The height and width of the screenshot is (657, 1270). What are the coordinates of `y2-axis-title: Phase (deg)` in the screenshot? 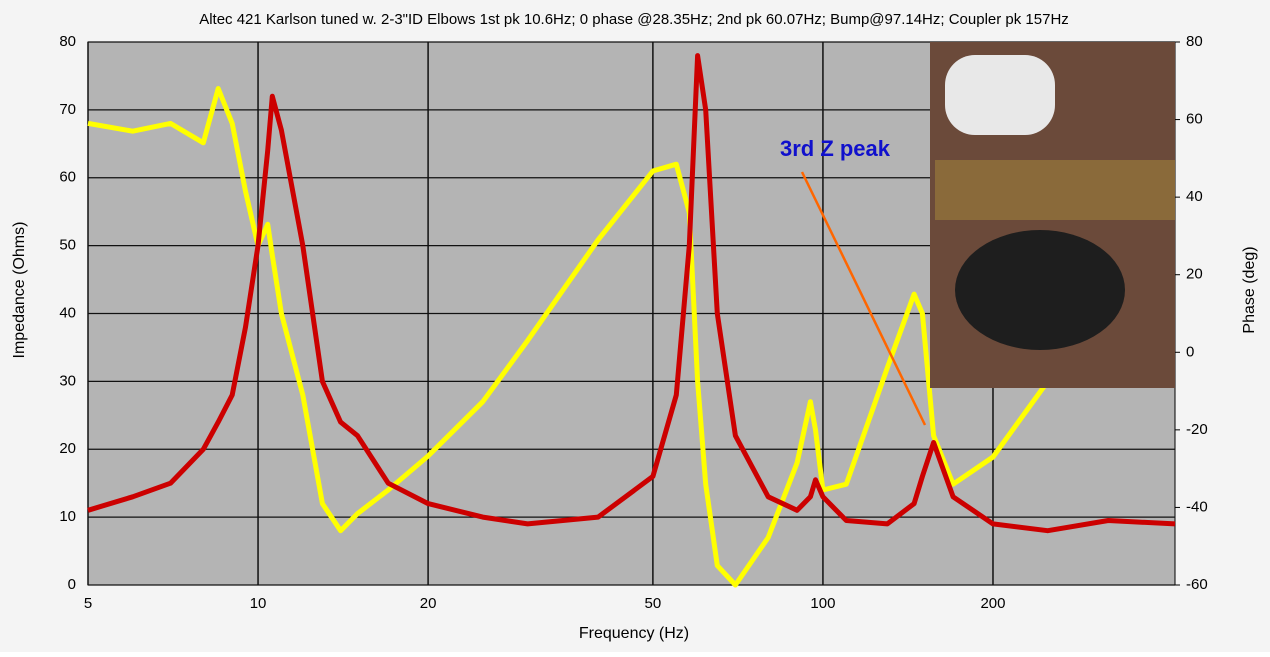 It's located at (1249, 289).